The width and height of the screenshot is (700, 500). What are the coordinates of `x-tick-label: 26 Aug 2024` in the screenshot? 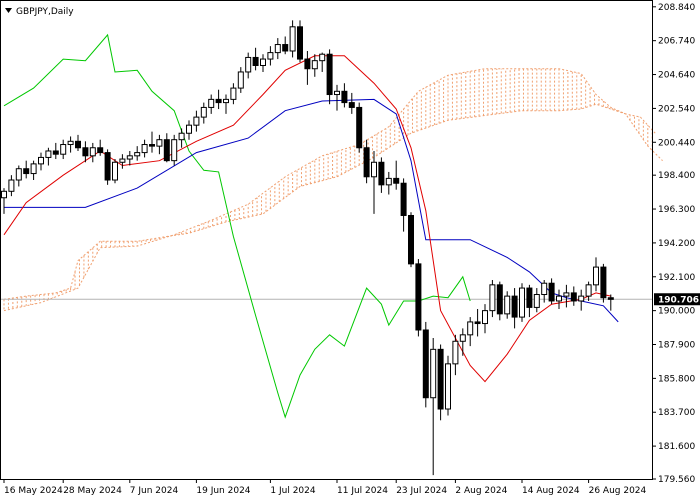 It's located at (618, 491).